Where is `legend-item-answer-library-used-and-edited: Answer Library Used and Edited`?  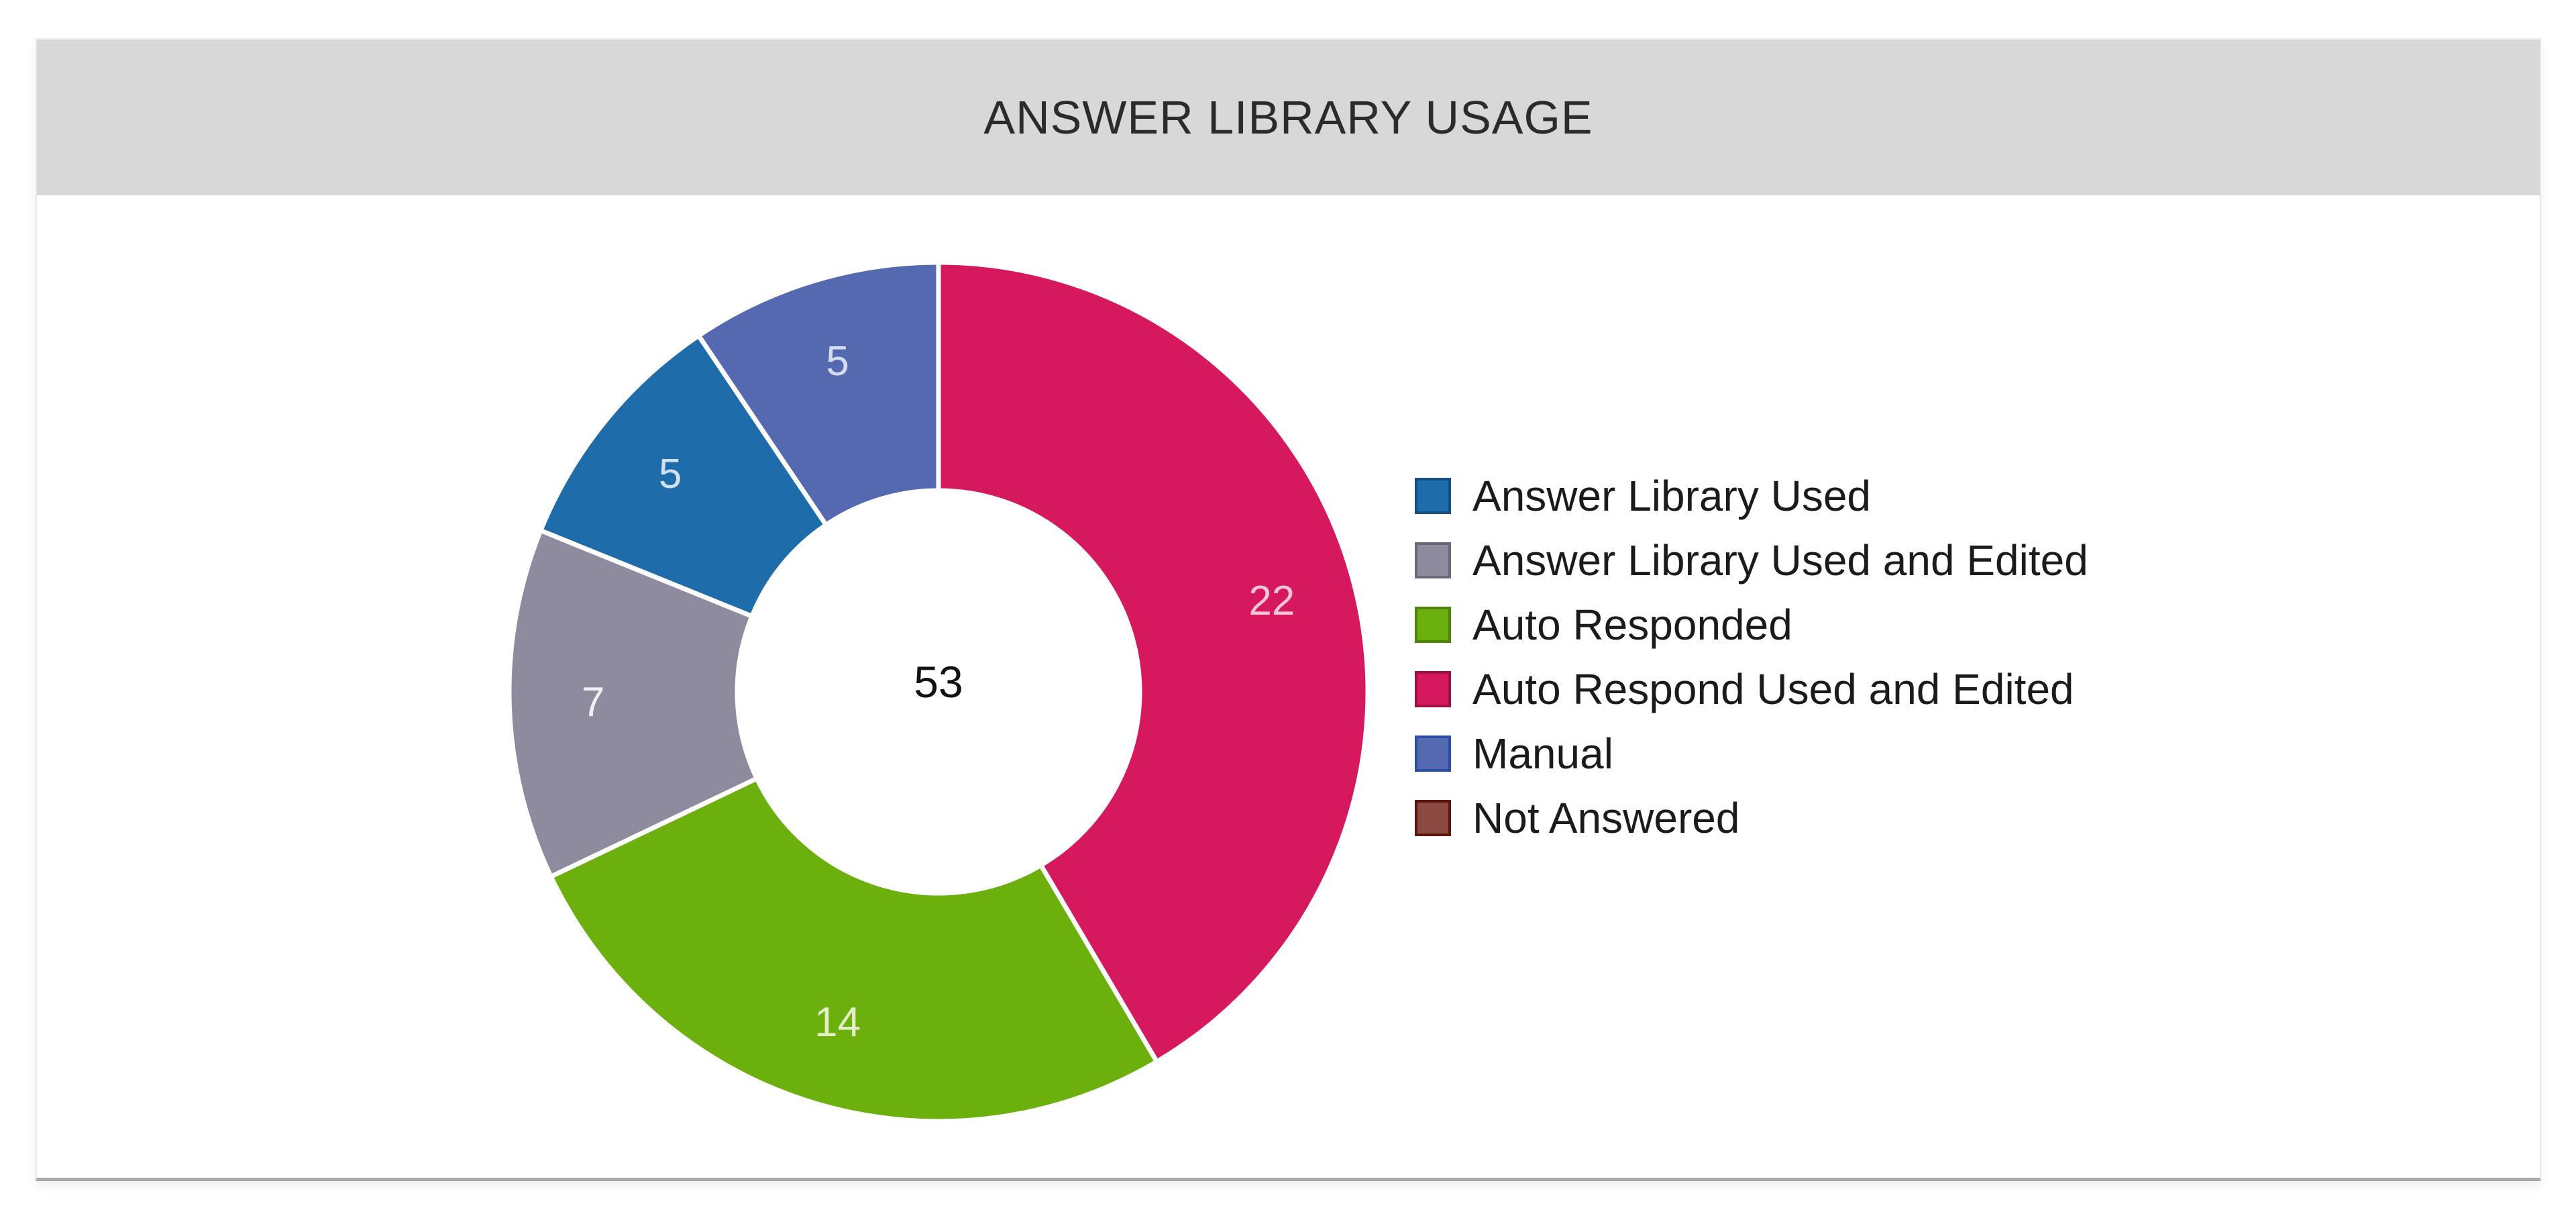
legend-item-answer-library-used-and-edited: Answer Library Used and Edited is located at coordinates (1751, 561).